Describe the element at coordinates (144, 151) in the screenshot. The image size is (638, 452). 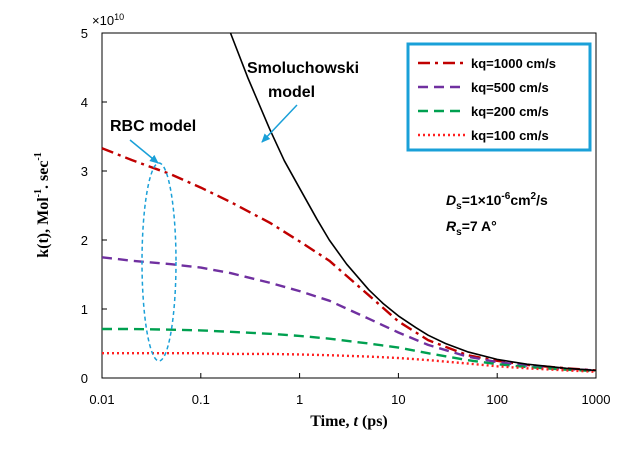
I see `rbc-arrow` at that location.